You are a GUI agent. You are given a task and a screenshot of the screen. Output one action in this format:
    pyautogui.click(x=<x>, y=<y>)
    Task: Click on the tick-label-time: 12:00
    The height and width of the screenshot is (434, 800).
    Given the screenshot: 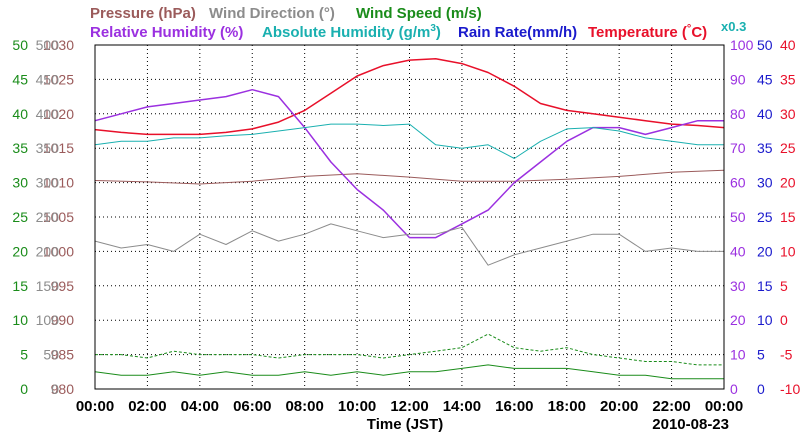 What is the action you would take?
    pyautogui.click(x=409, y=406)
    